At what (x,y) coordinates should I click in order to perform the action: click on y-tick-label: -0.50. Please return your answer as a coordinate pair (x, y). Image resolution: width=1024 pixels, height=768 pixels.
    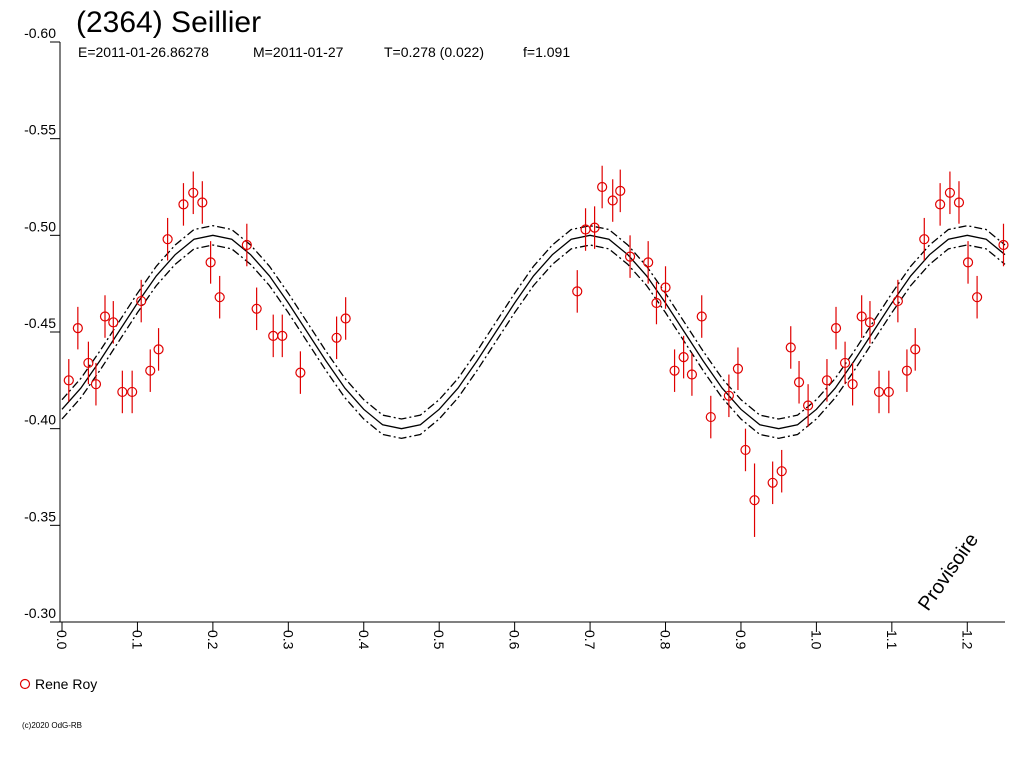
    Looking at the image, I should click on (40, 226).